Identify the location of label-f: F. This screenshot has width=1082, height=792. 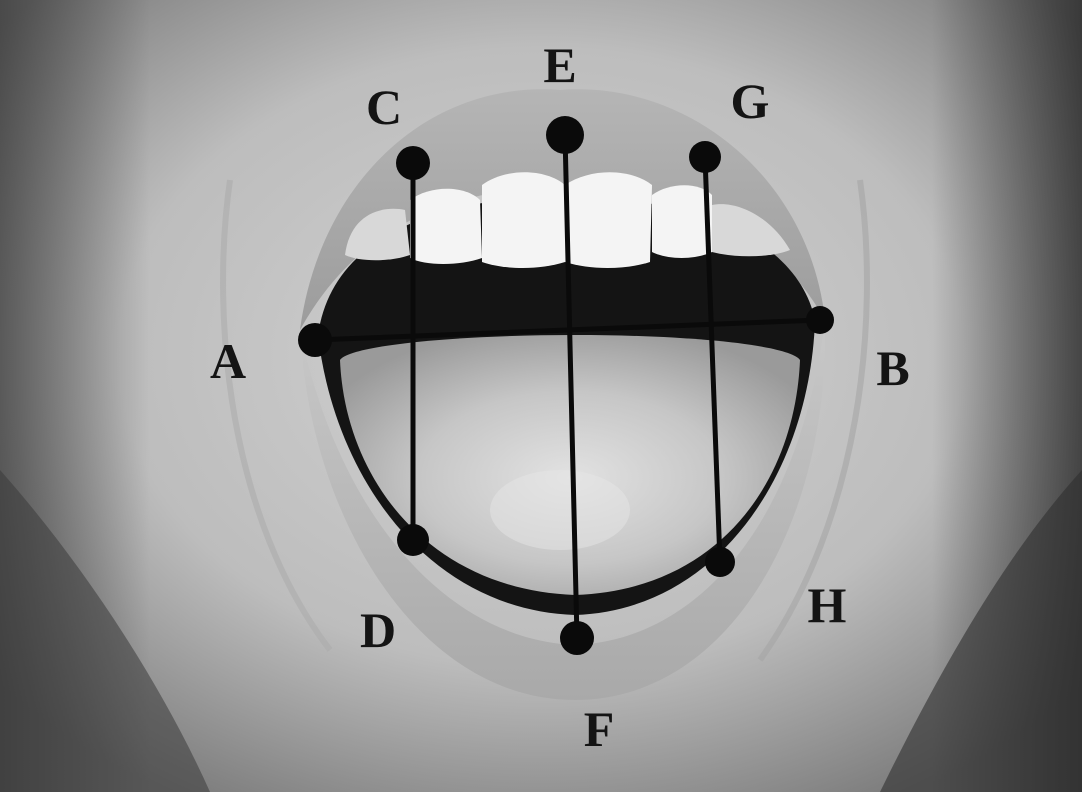
(599, 729).